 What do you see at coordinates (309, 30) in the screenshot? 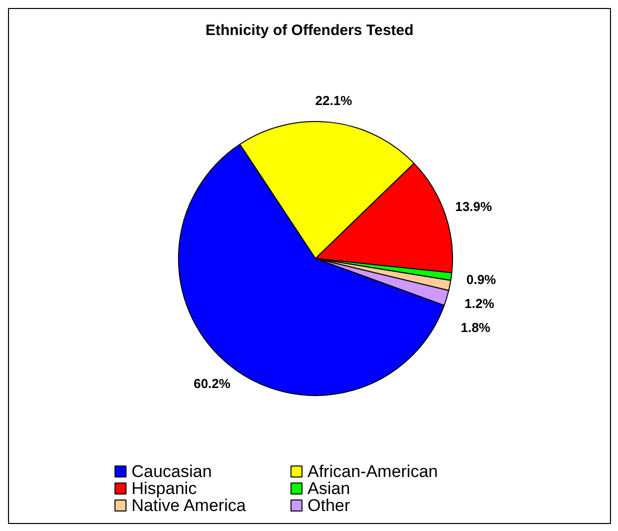
I see `chart-title: Ethnicity of Offenders Tested` at bounding box center [309, 30].